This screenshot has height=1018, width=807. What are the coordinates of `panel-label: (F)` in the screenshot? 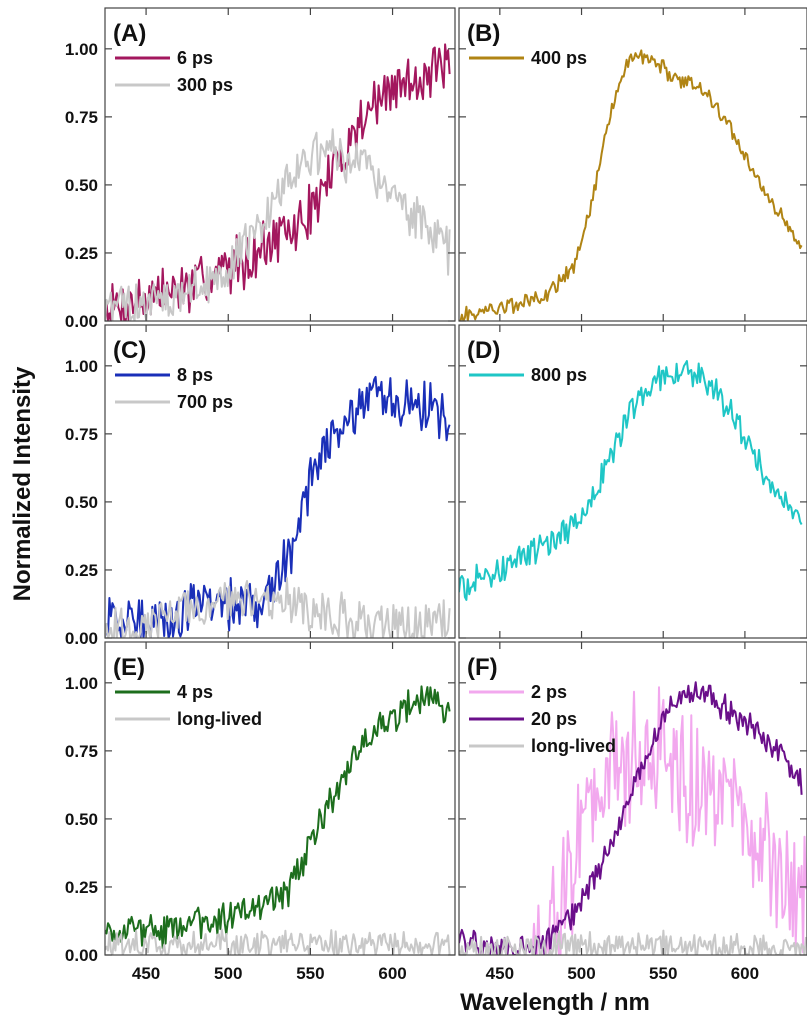 It's located at (482, 667).